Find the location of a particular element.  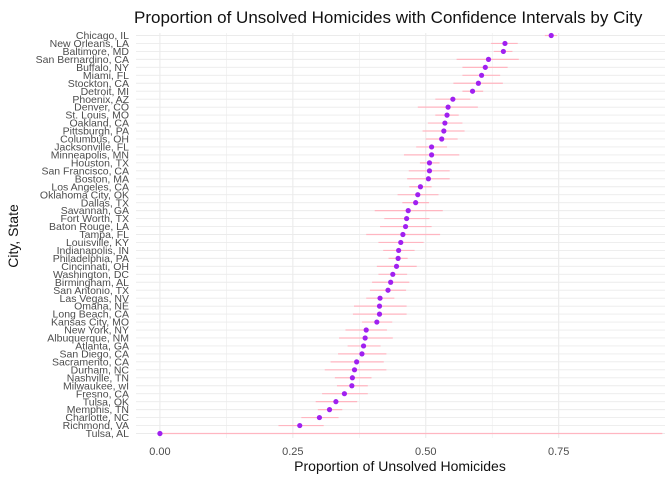

y-tick-label: Houston, TX is located at coordinates (100, 163).